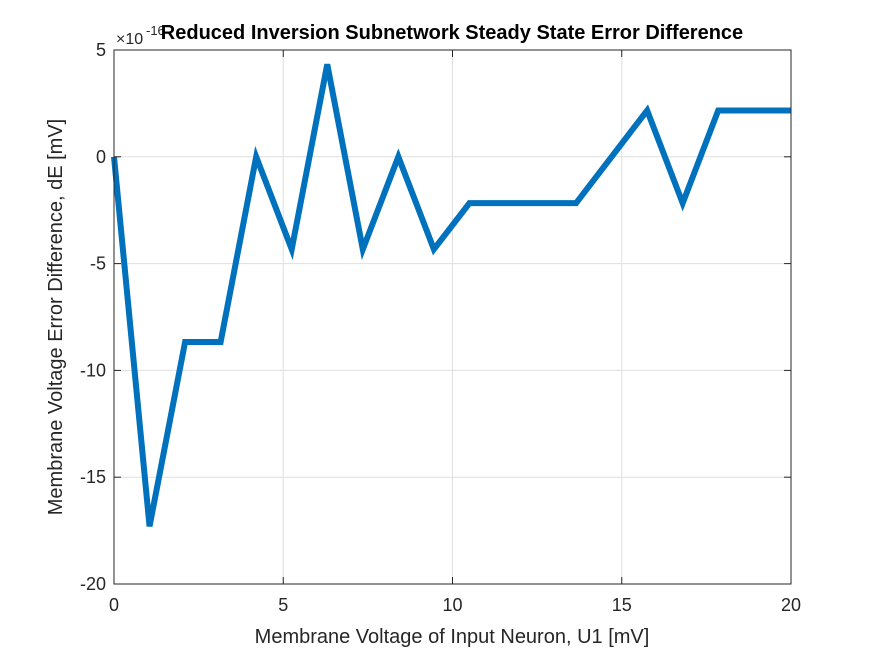 Image resolution: width=875 pixels, height=656 pixels. What do you see at coordinates (283, 605) in the screenshot?
I see `x-tick-label: 5` at bounding box center [283, 605].